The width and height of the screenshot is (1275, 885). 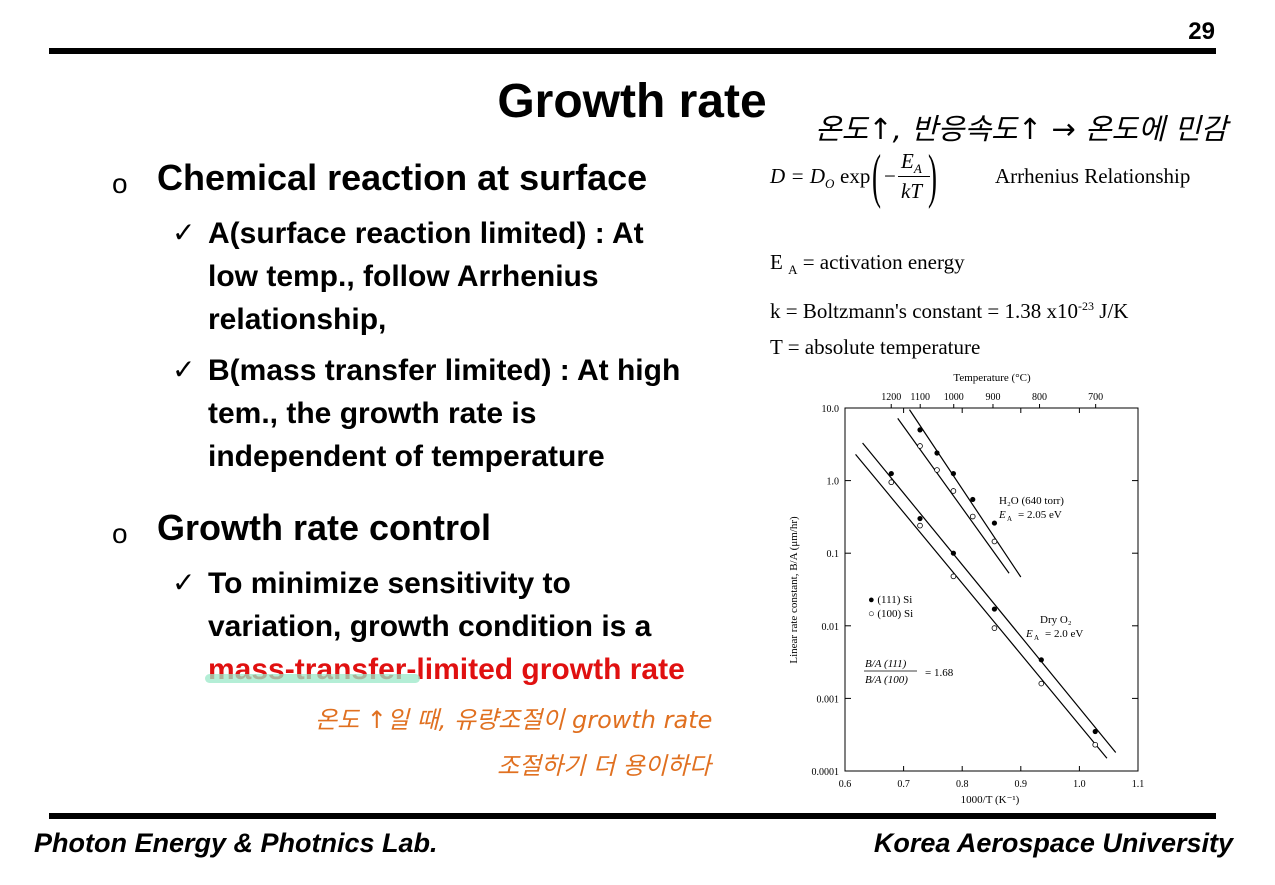 I want to click on bottom-rule, so click(x=632, y=816).